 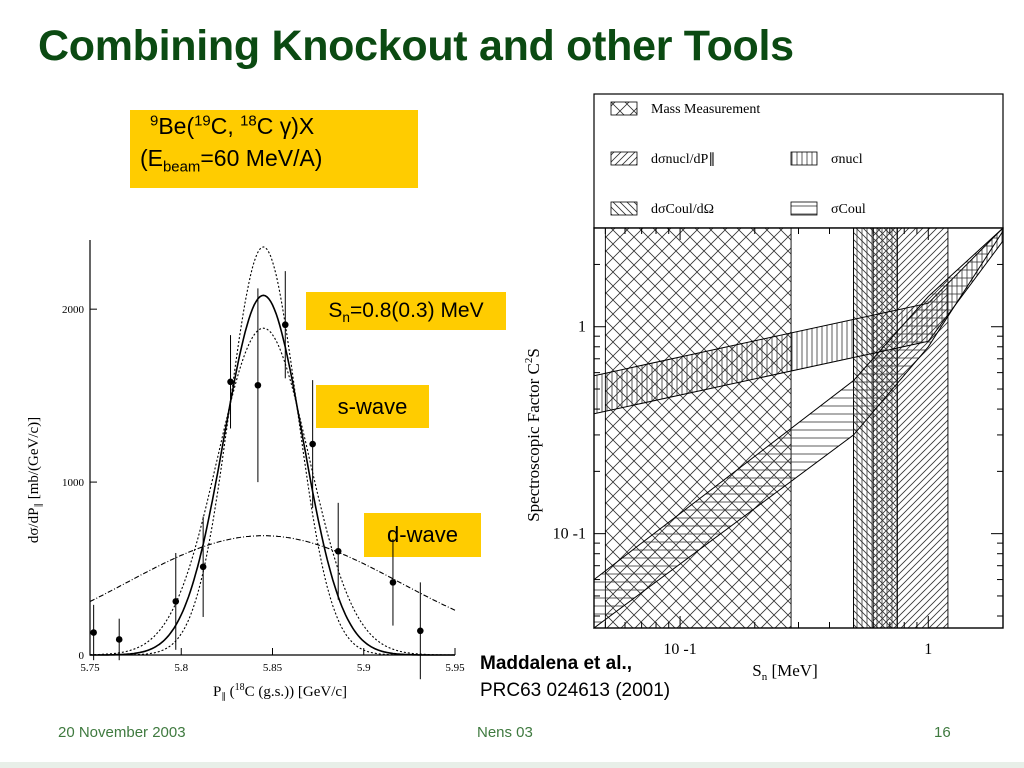 I want to click on legend-label: Mass Measurement, so click(x=705, y=109).